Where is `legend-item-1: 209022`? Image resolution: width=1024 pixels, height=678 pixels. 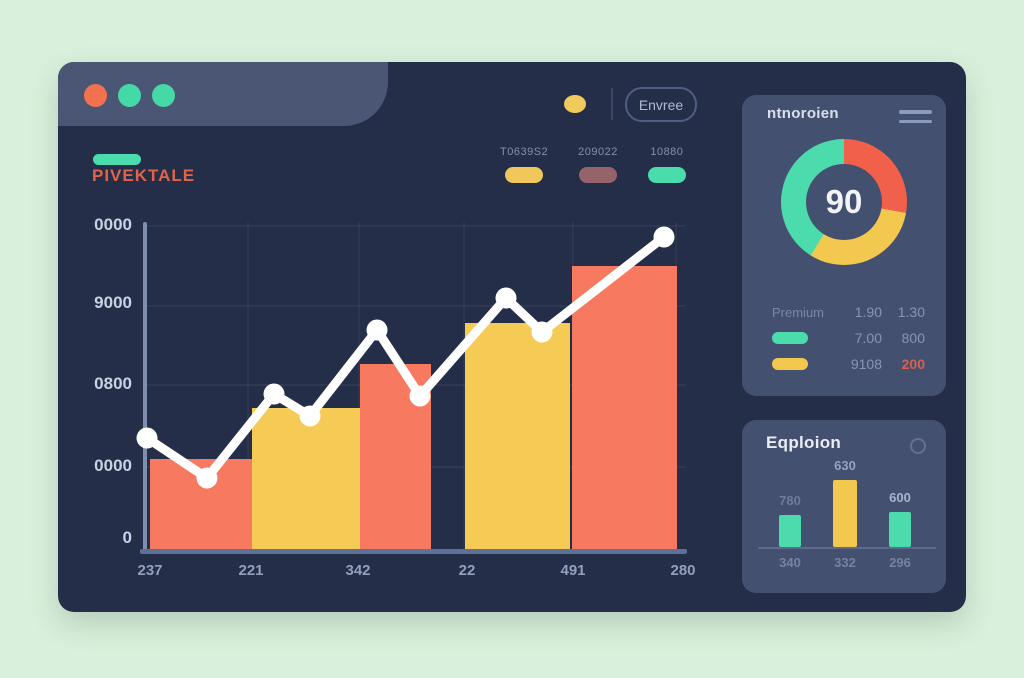 legend-item-1: 209022 is located at coordinates (598, 164).